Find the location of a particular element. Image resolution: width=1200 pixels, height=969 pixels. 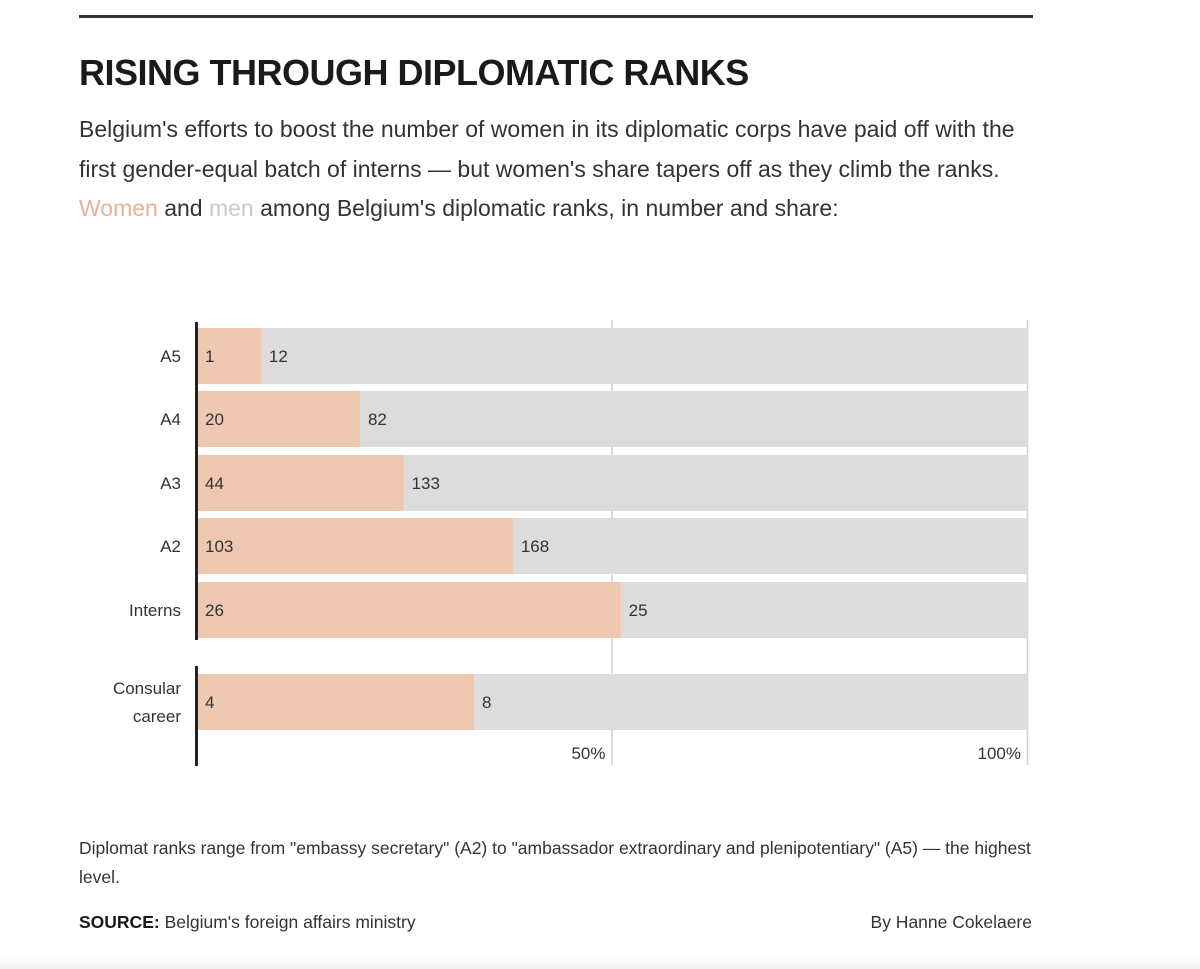

x-tick-label-100: 100% is located at coordinates (999, 753).